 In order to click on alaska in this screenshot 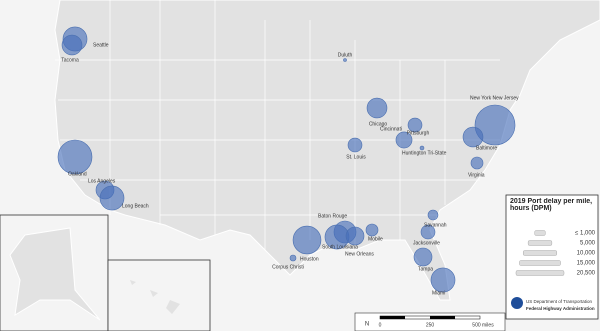, I will do `click(55, 274)`.